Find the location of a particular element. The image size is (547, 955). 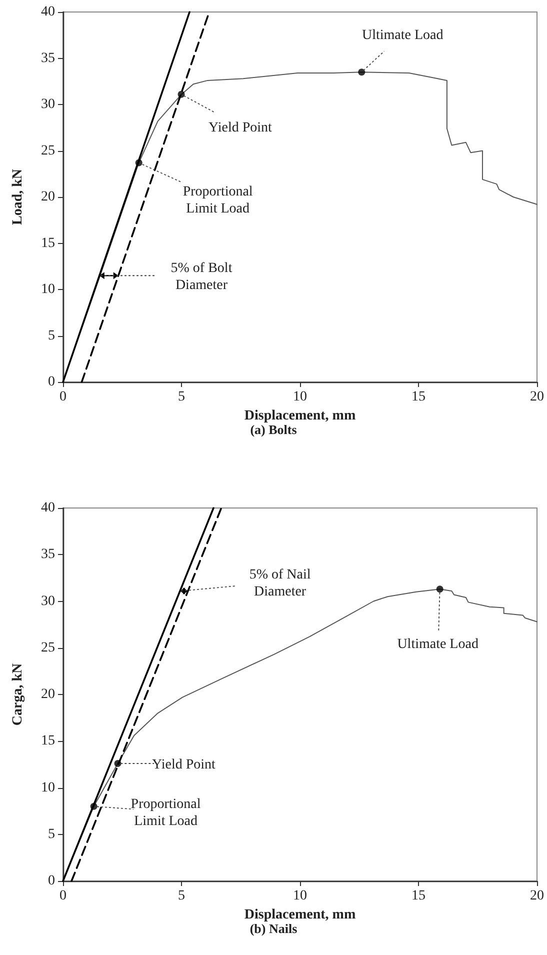

annotation: 5% of Nail Diameter is located at coordinates (280, 583).